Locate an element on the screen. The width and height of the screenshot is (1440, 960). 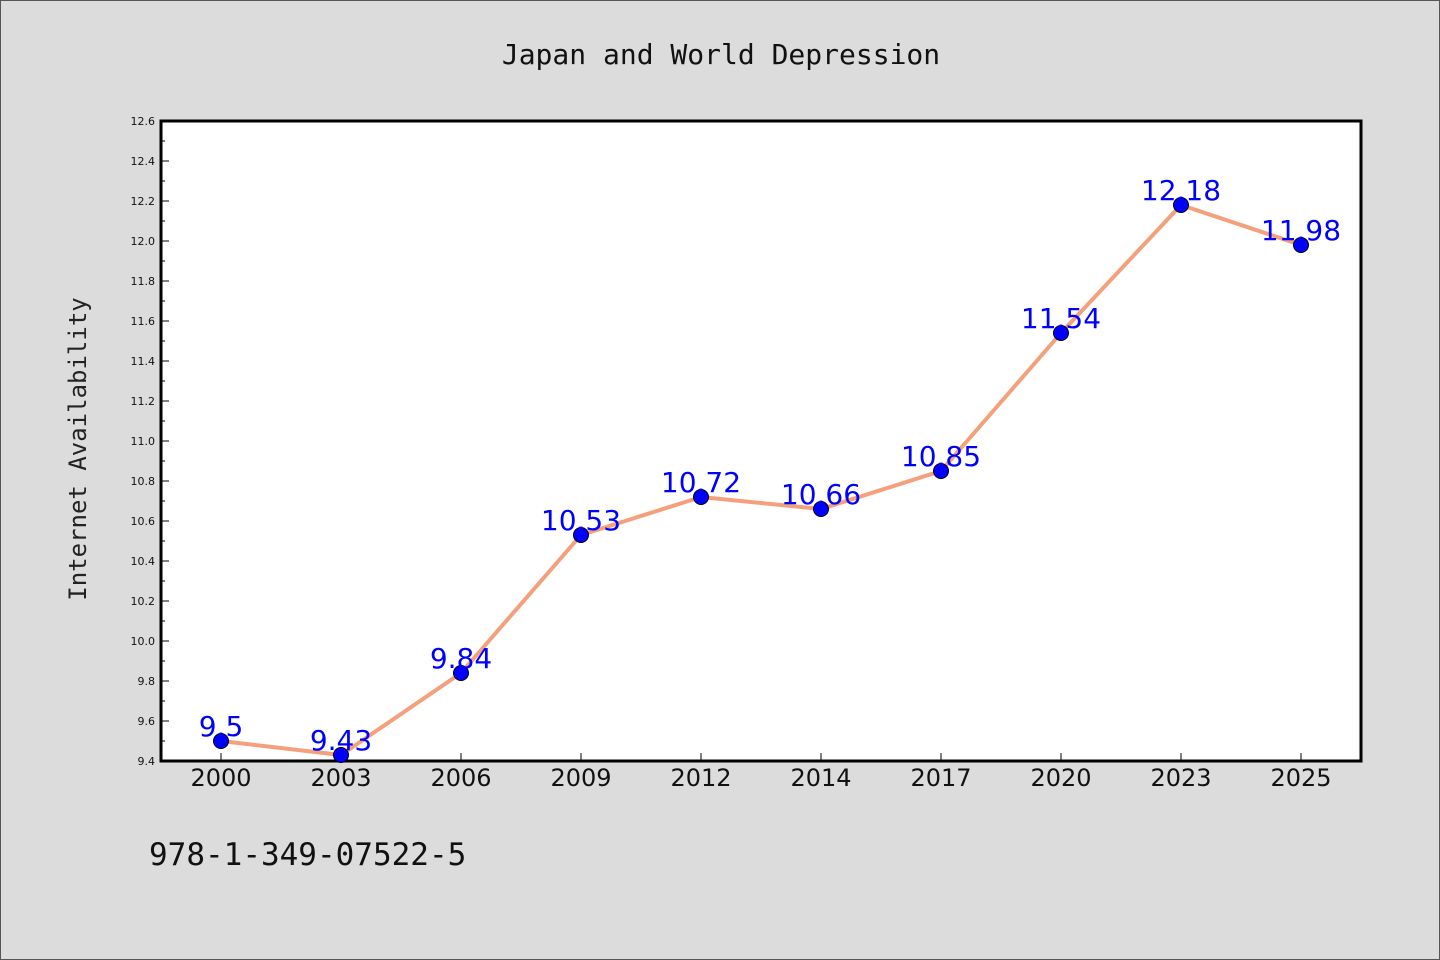
x-axis: 2000 2003 2006 2009 2012 2014 2017 2020 2023 2025 is located at coordinates (761, 772).